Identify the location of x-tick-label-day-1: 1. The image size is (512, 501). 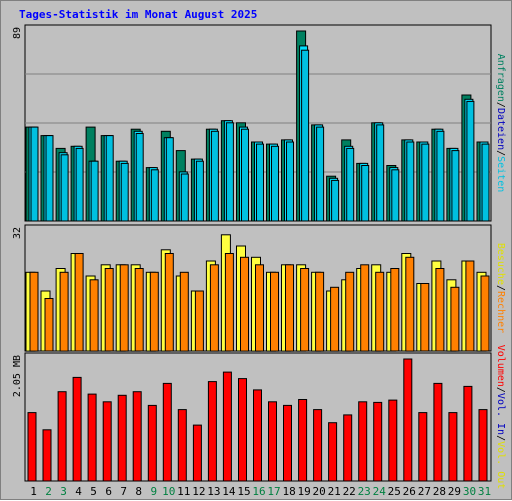
(33, 491).